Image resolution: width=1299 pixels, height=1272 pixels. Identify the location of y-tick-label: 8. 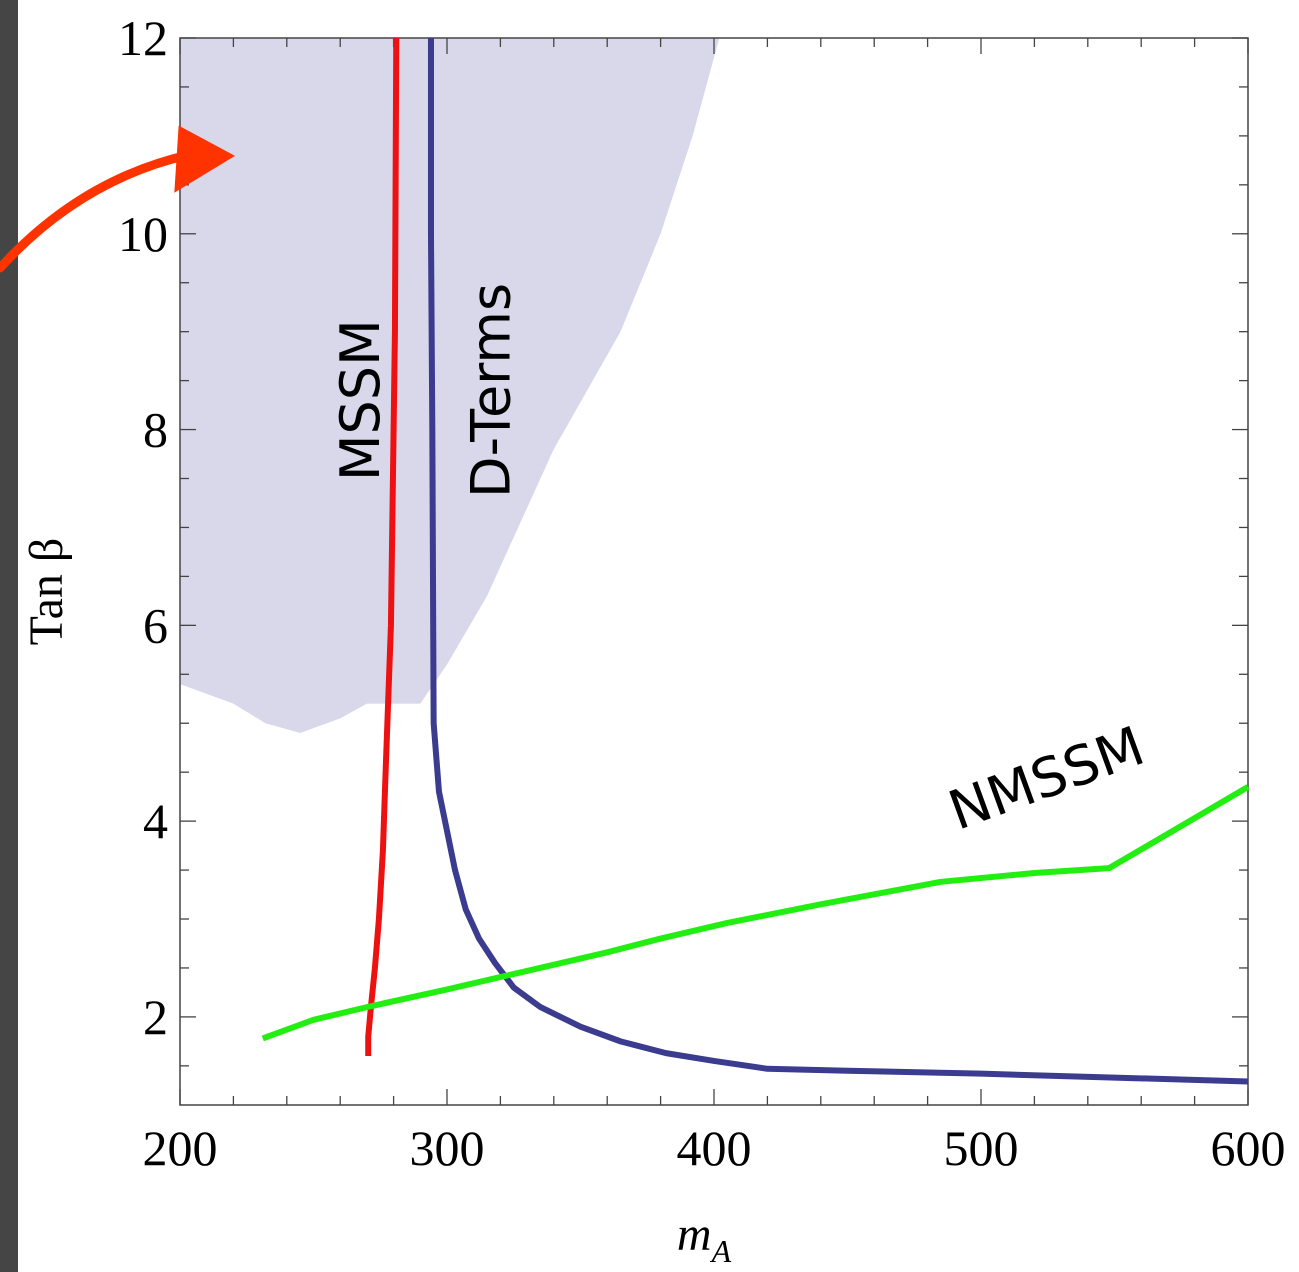
(155, 430).